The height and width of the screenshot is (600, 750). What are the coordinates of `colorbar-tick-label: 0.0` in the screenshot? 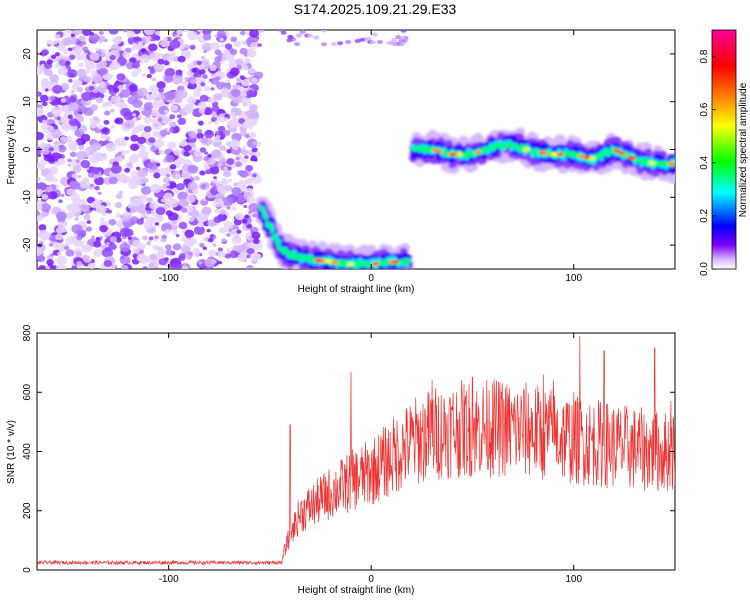 It's located at (704, 269).